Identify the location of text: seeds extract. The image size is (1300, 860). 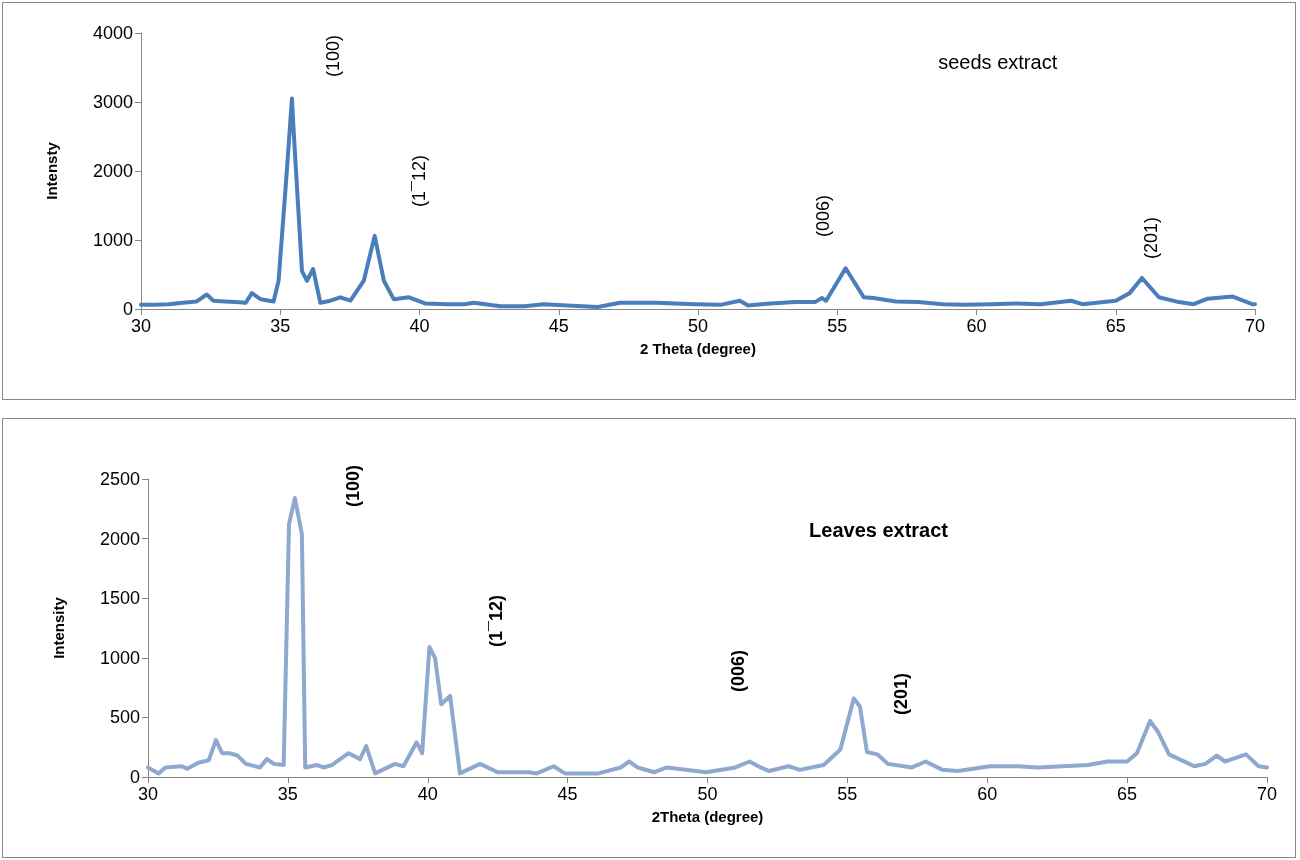
(998, 61).